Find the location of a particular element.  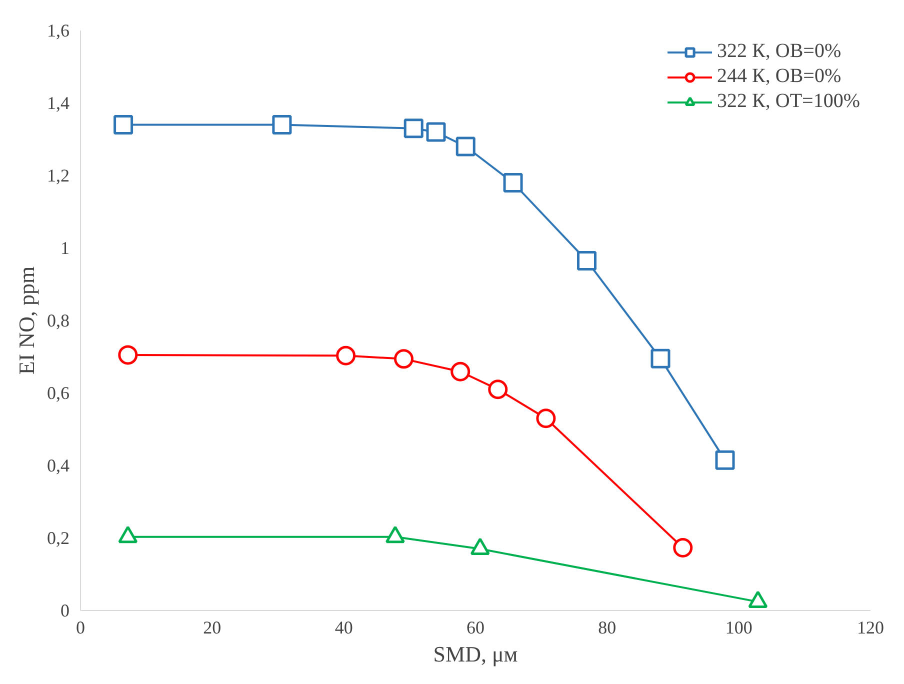

y-tick-label: 1,2 is located at coordinates (58, 176).